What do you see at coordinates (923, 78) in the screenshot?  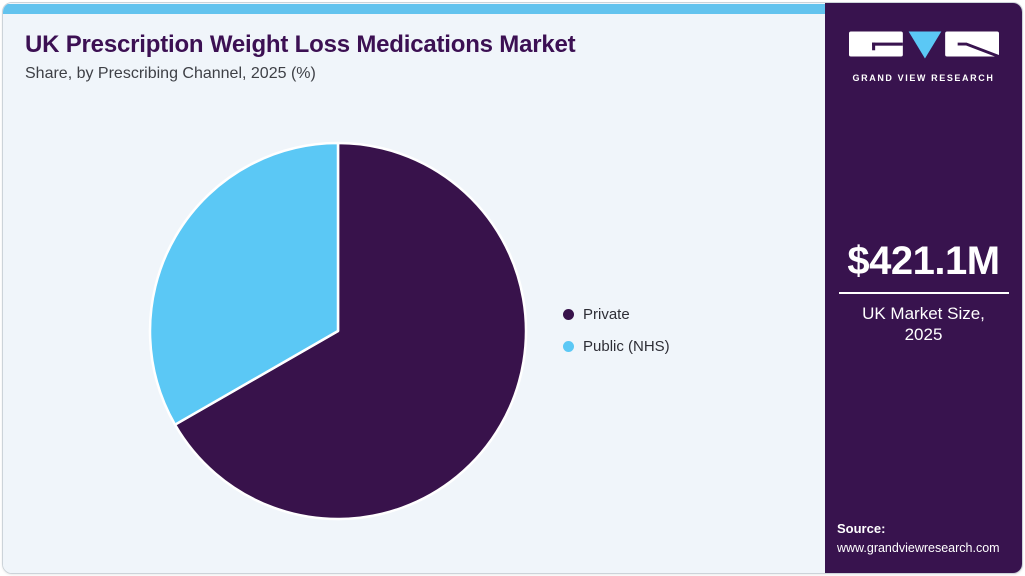 I see `gvr-logo-text: GRAND VIEW RESEARCH` at bounding box center [923, 78].